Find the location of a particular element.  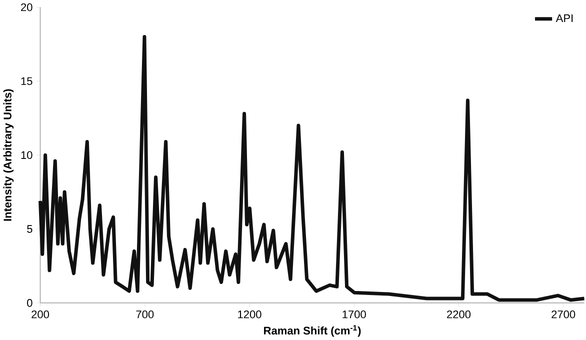

y-tick-label: 0 is located at coordinates (29, 303).